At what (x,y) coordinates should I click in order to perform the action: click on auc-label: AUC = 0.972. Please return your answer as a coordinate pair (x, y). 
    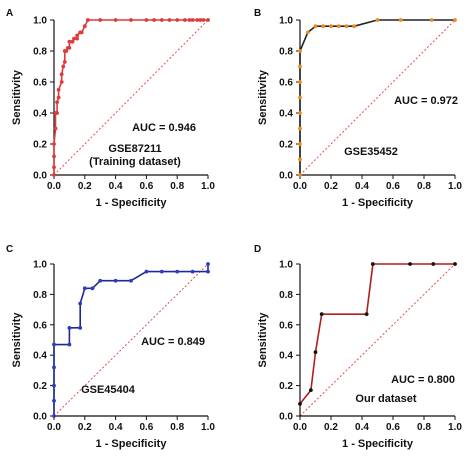
    Looking at the image, I should click on (426, 101).